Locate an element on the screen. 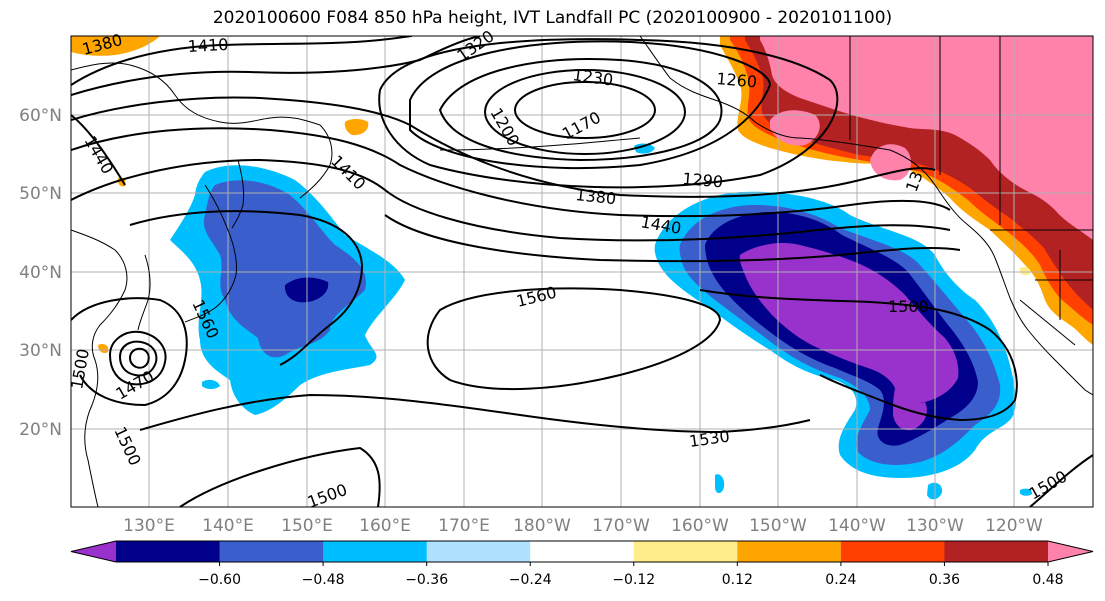  coast-sakhalin is located at coordinates (238, 194).